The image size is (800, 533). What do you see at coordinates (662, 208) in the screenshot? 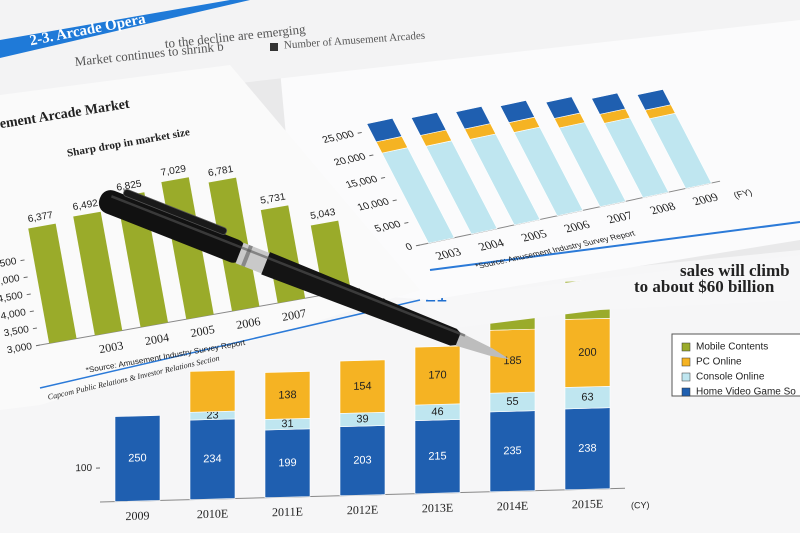
I see `x-tick-label: 2008` at bounding box center [662, 208].